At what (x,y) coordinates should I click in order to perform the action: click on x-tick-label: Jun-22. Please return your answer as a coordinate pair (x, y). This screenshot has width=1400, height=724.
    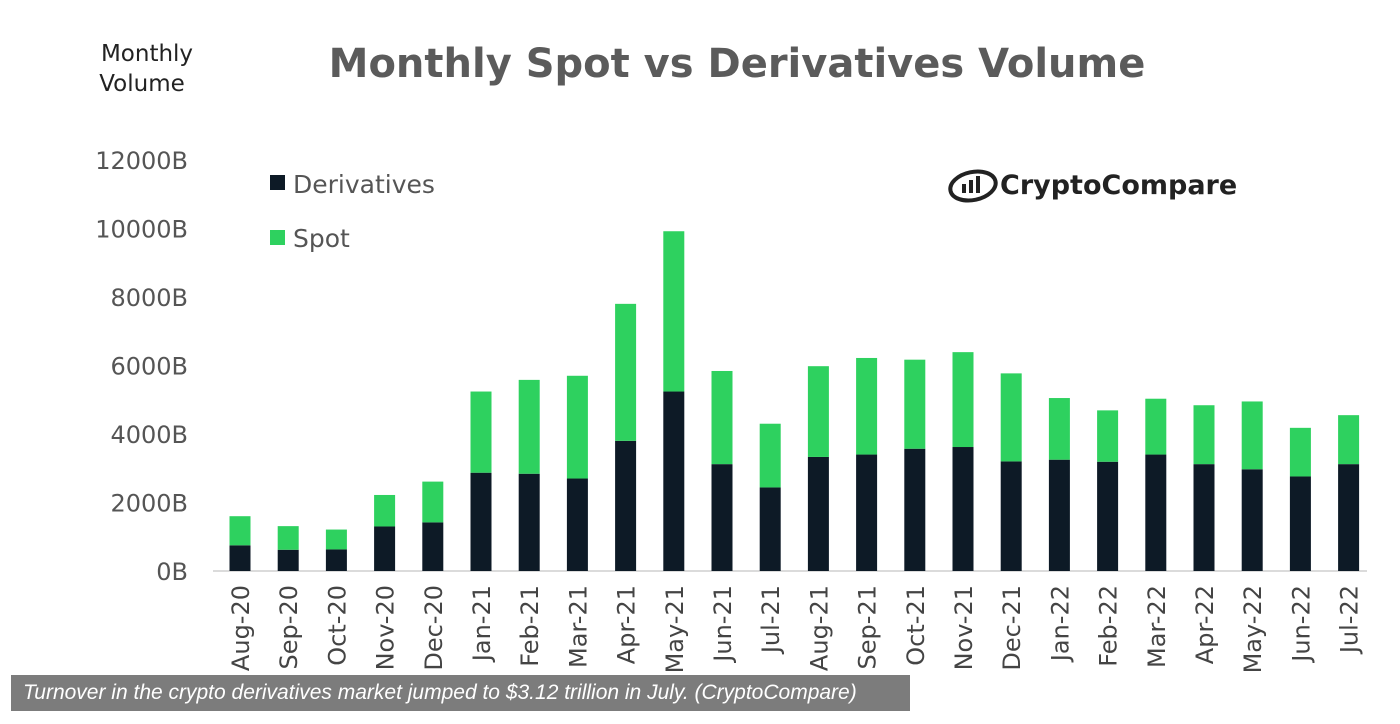
    Looking at the image, I should click on (1301, 624).